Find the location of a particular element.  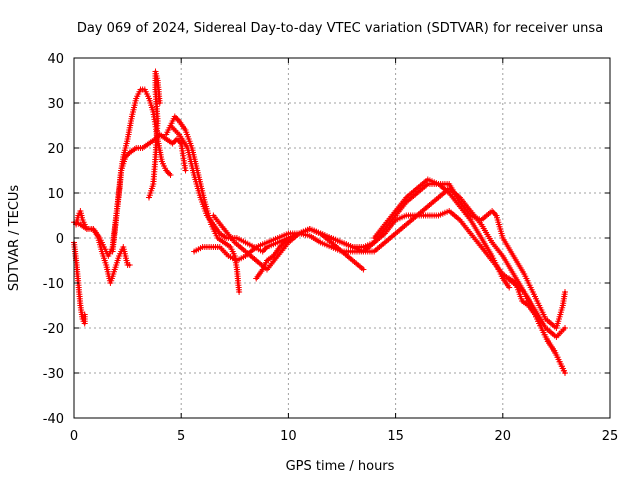

x-tick-label: 15 is located at coordinates (395, 436).